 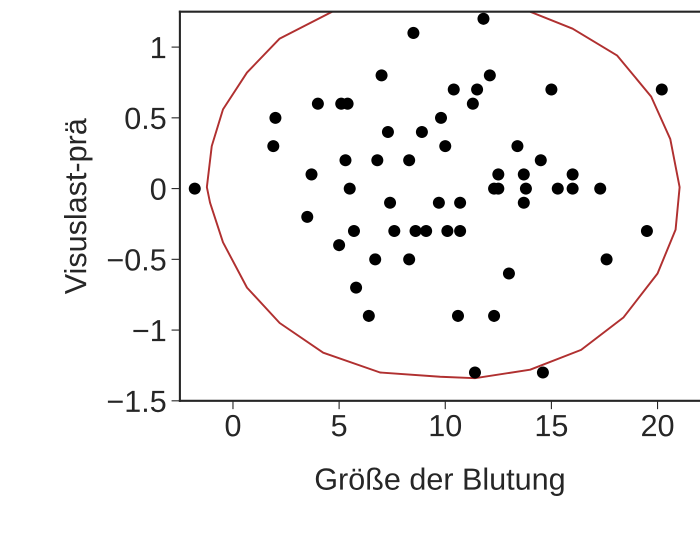 What do you see at coordinates (78, 206) in the screenshot?
I see `y-axis-title: Visuslast-prä` at bounding box center [78, 206].